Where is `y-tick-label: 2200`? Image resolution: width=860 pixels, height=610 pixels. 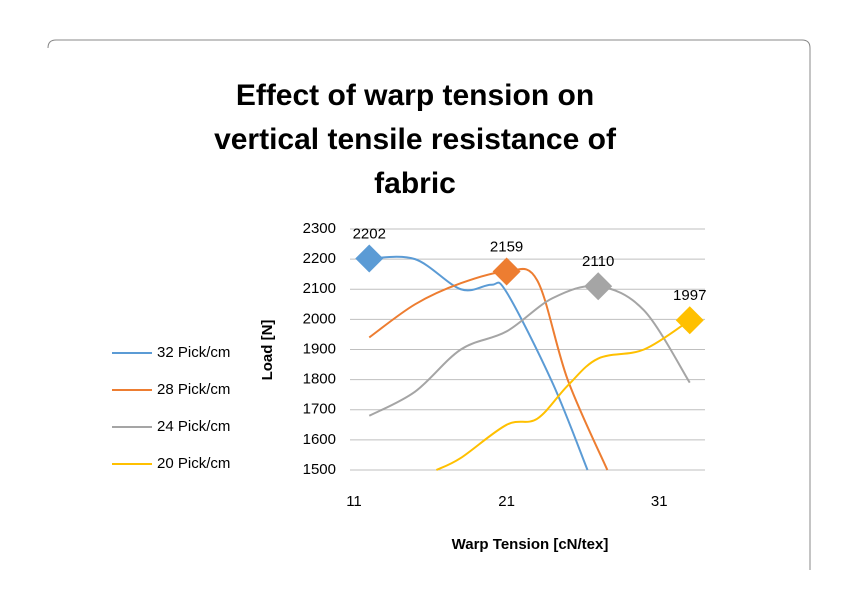
y-tick-label: 2200 is located at coordinates (319, 258).